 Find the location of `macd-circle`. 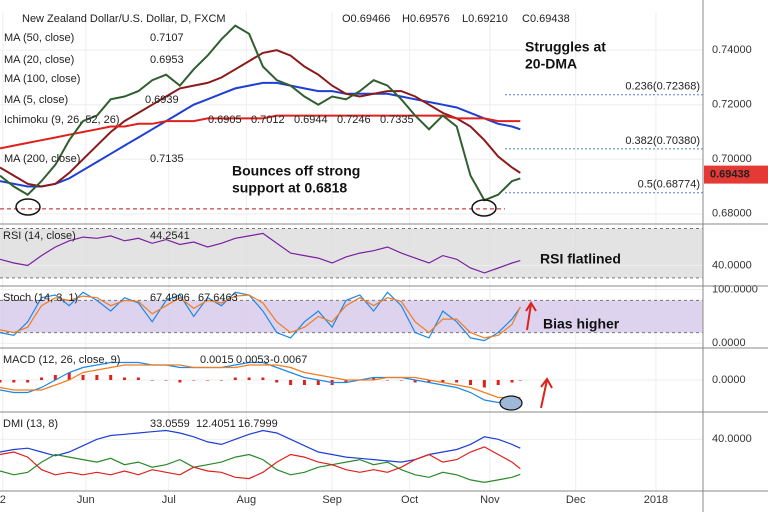

macd-circle is located at coordinates (511, 403).